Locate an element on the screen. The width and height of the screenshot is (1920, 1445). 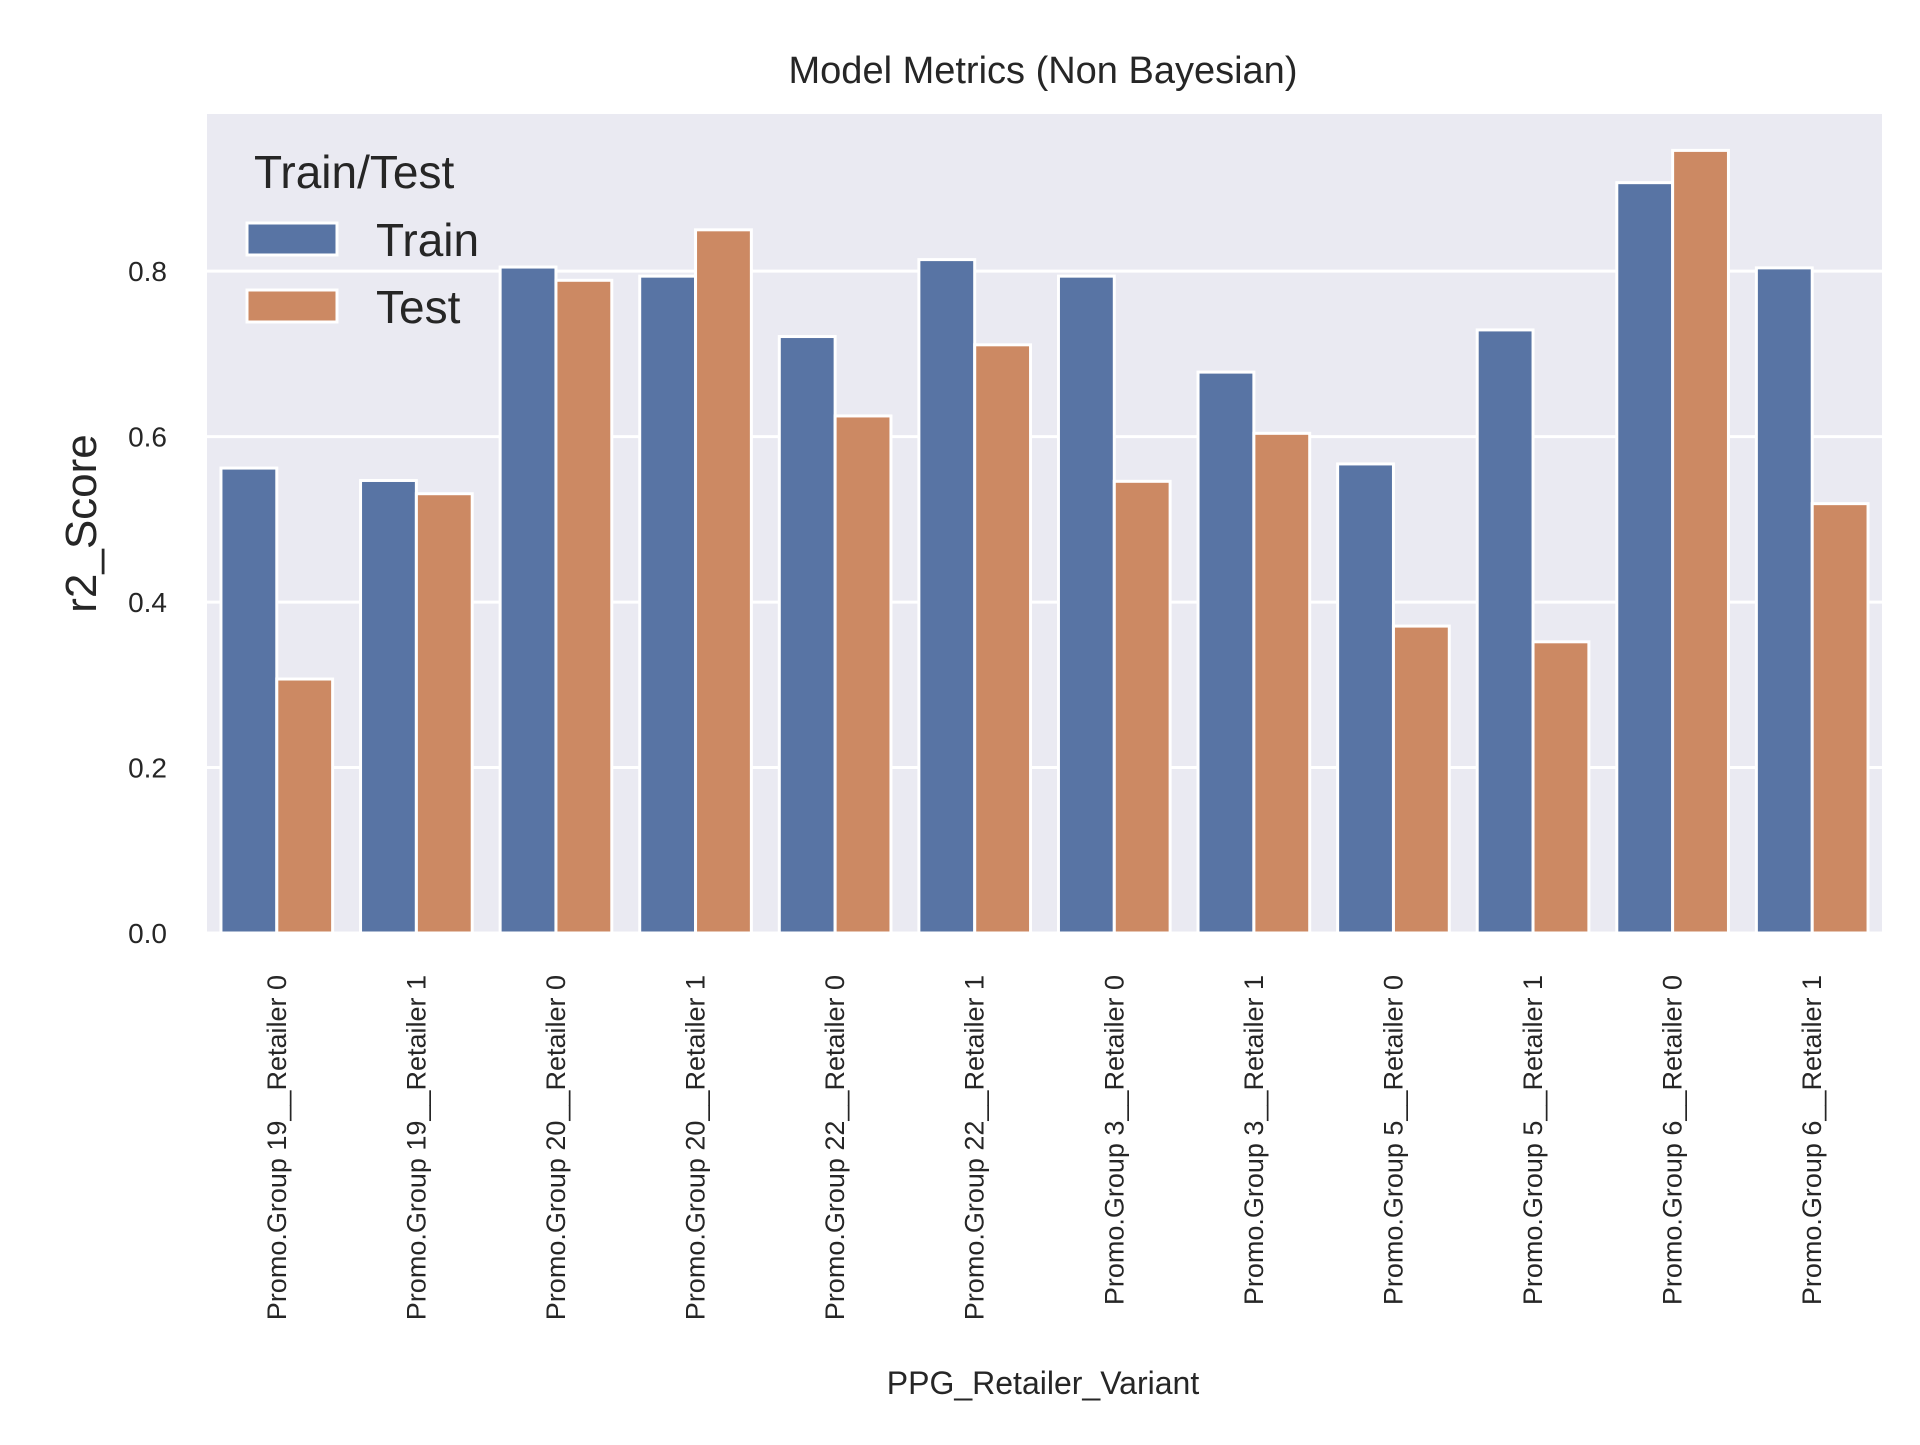
x-tick-label: Promo.Group 3__Retailer 0 is located at coordinates (1114, 1140).